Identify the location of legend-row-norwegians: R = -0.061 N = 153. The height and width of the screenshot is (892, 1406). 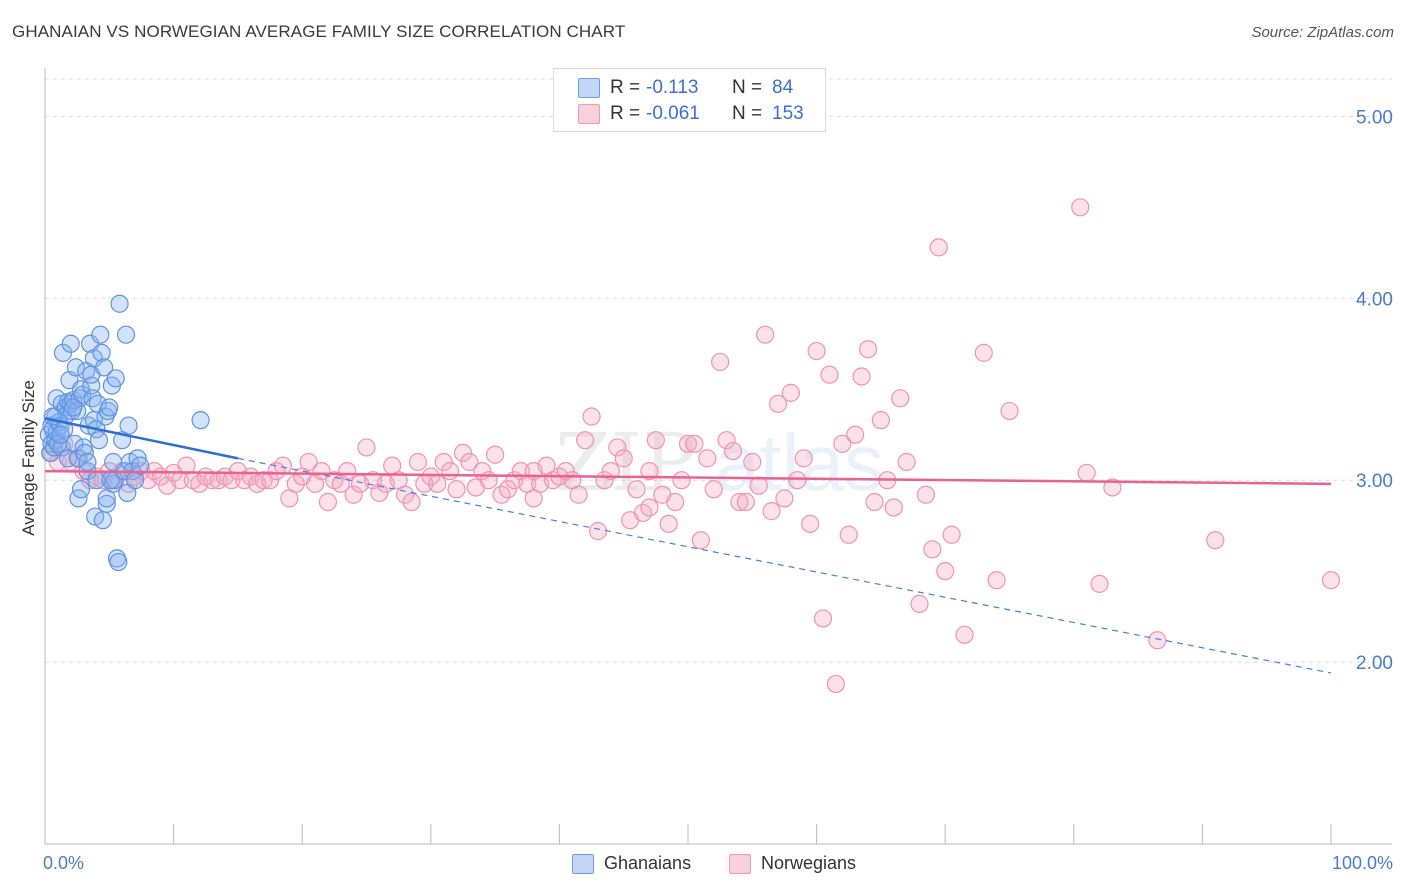
(689, 114).